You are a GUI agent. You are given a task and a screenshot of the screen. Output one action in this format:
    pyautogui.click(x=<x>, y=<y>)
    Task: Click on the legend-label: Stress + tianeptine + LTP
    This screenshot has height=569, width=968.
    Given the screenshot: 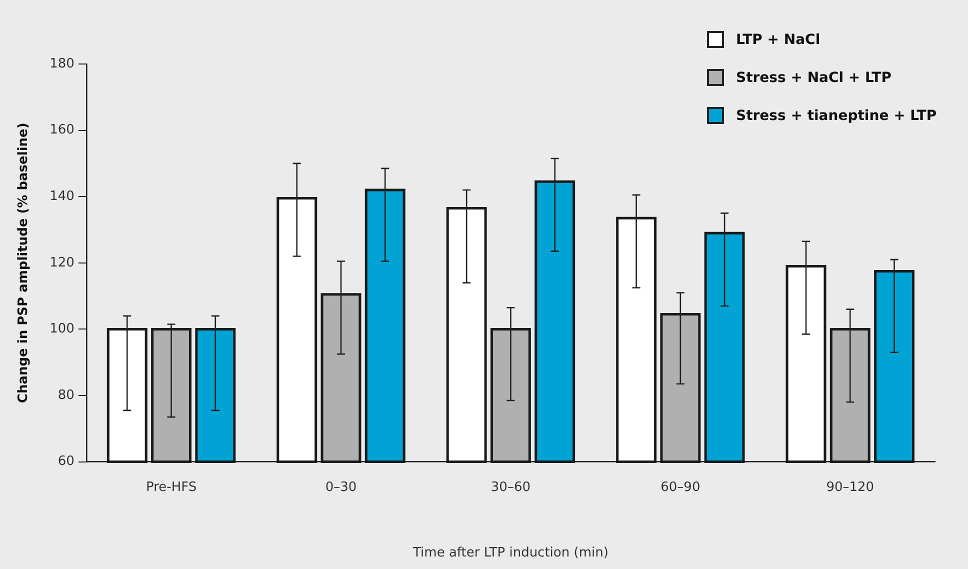 What is the action you would take?
    pyautogui.click(x=836, y=116)
    